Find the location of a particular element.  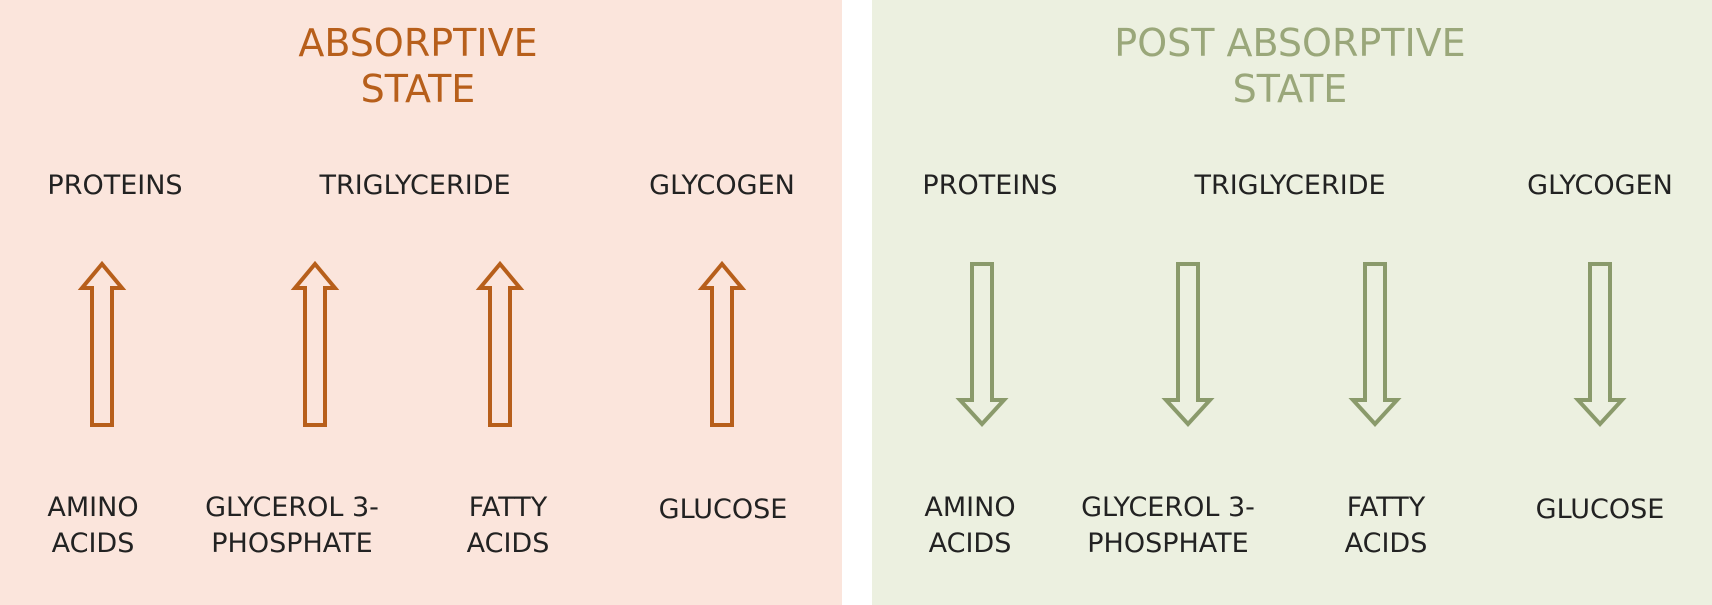

absorptive-arrows is located at coordinates (412, 343).